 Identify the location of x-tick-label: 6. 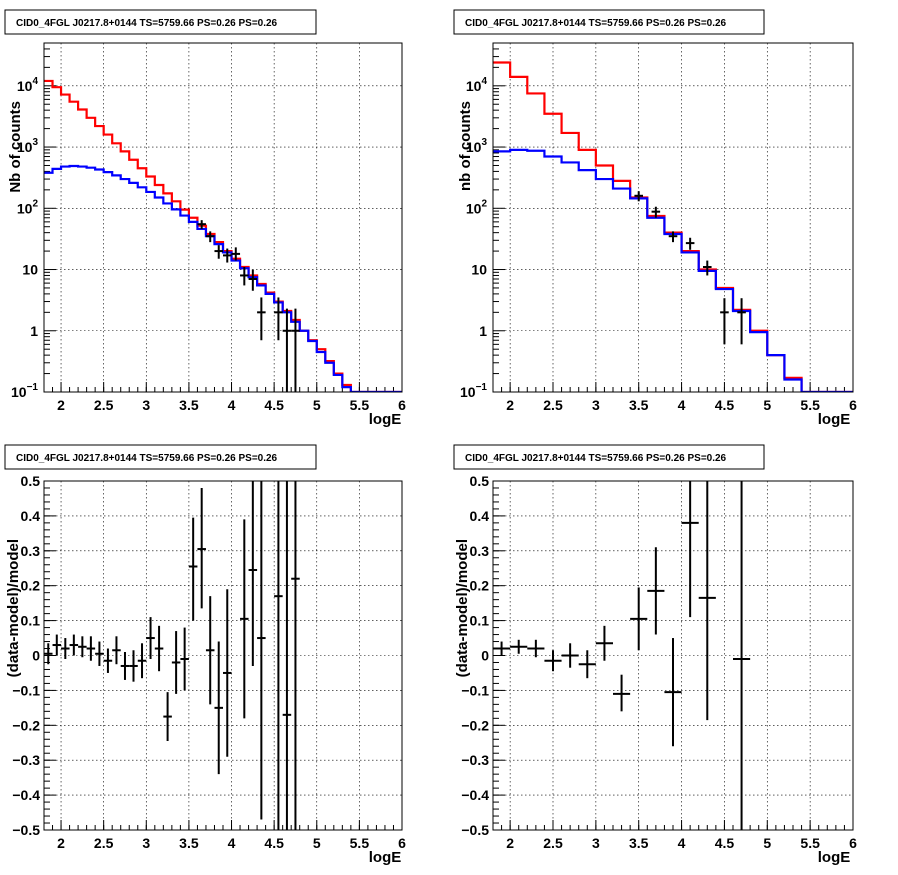
(402, 405).